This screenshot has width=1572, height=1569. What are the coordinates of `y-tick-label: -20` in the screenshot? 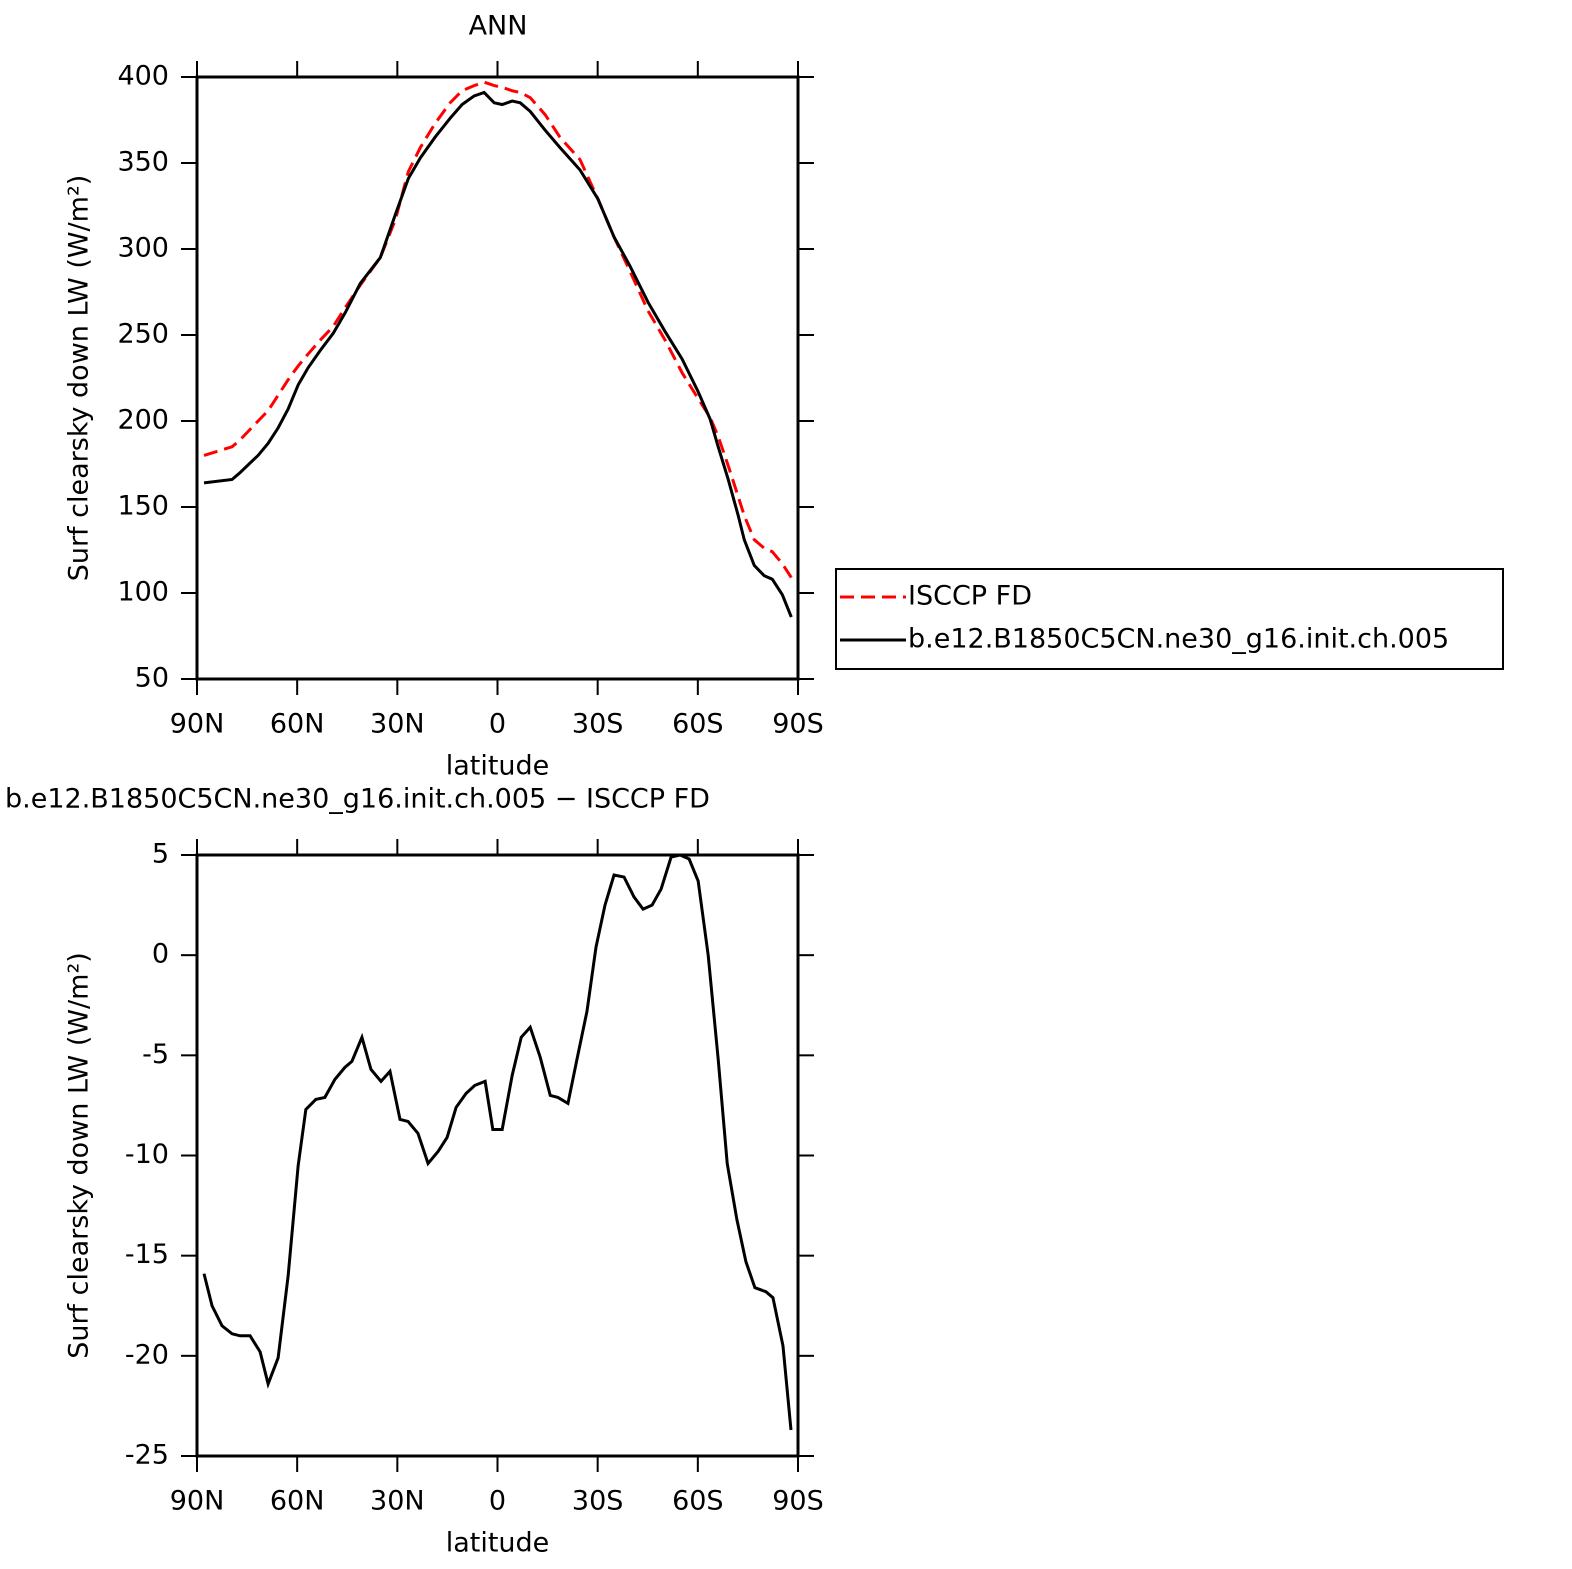 It's located at (147, 1354).